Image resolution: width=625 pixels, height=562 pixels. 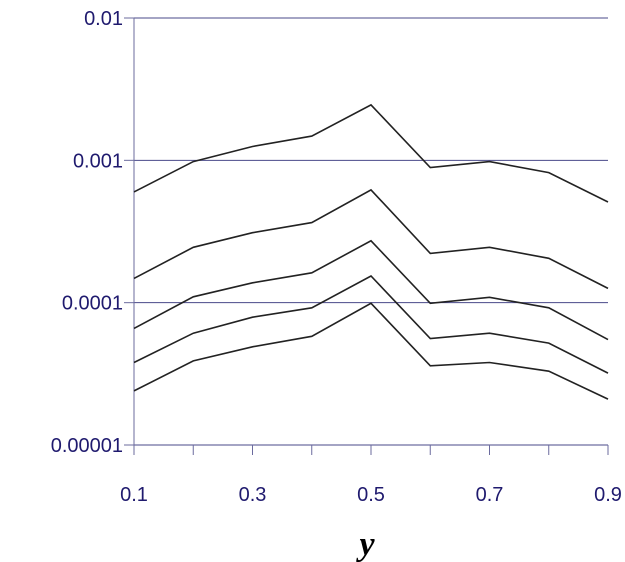 I want to click on x-tick-label: 0.1, so click(x=134, y=495).